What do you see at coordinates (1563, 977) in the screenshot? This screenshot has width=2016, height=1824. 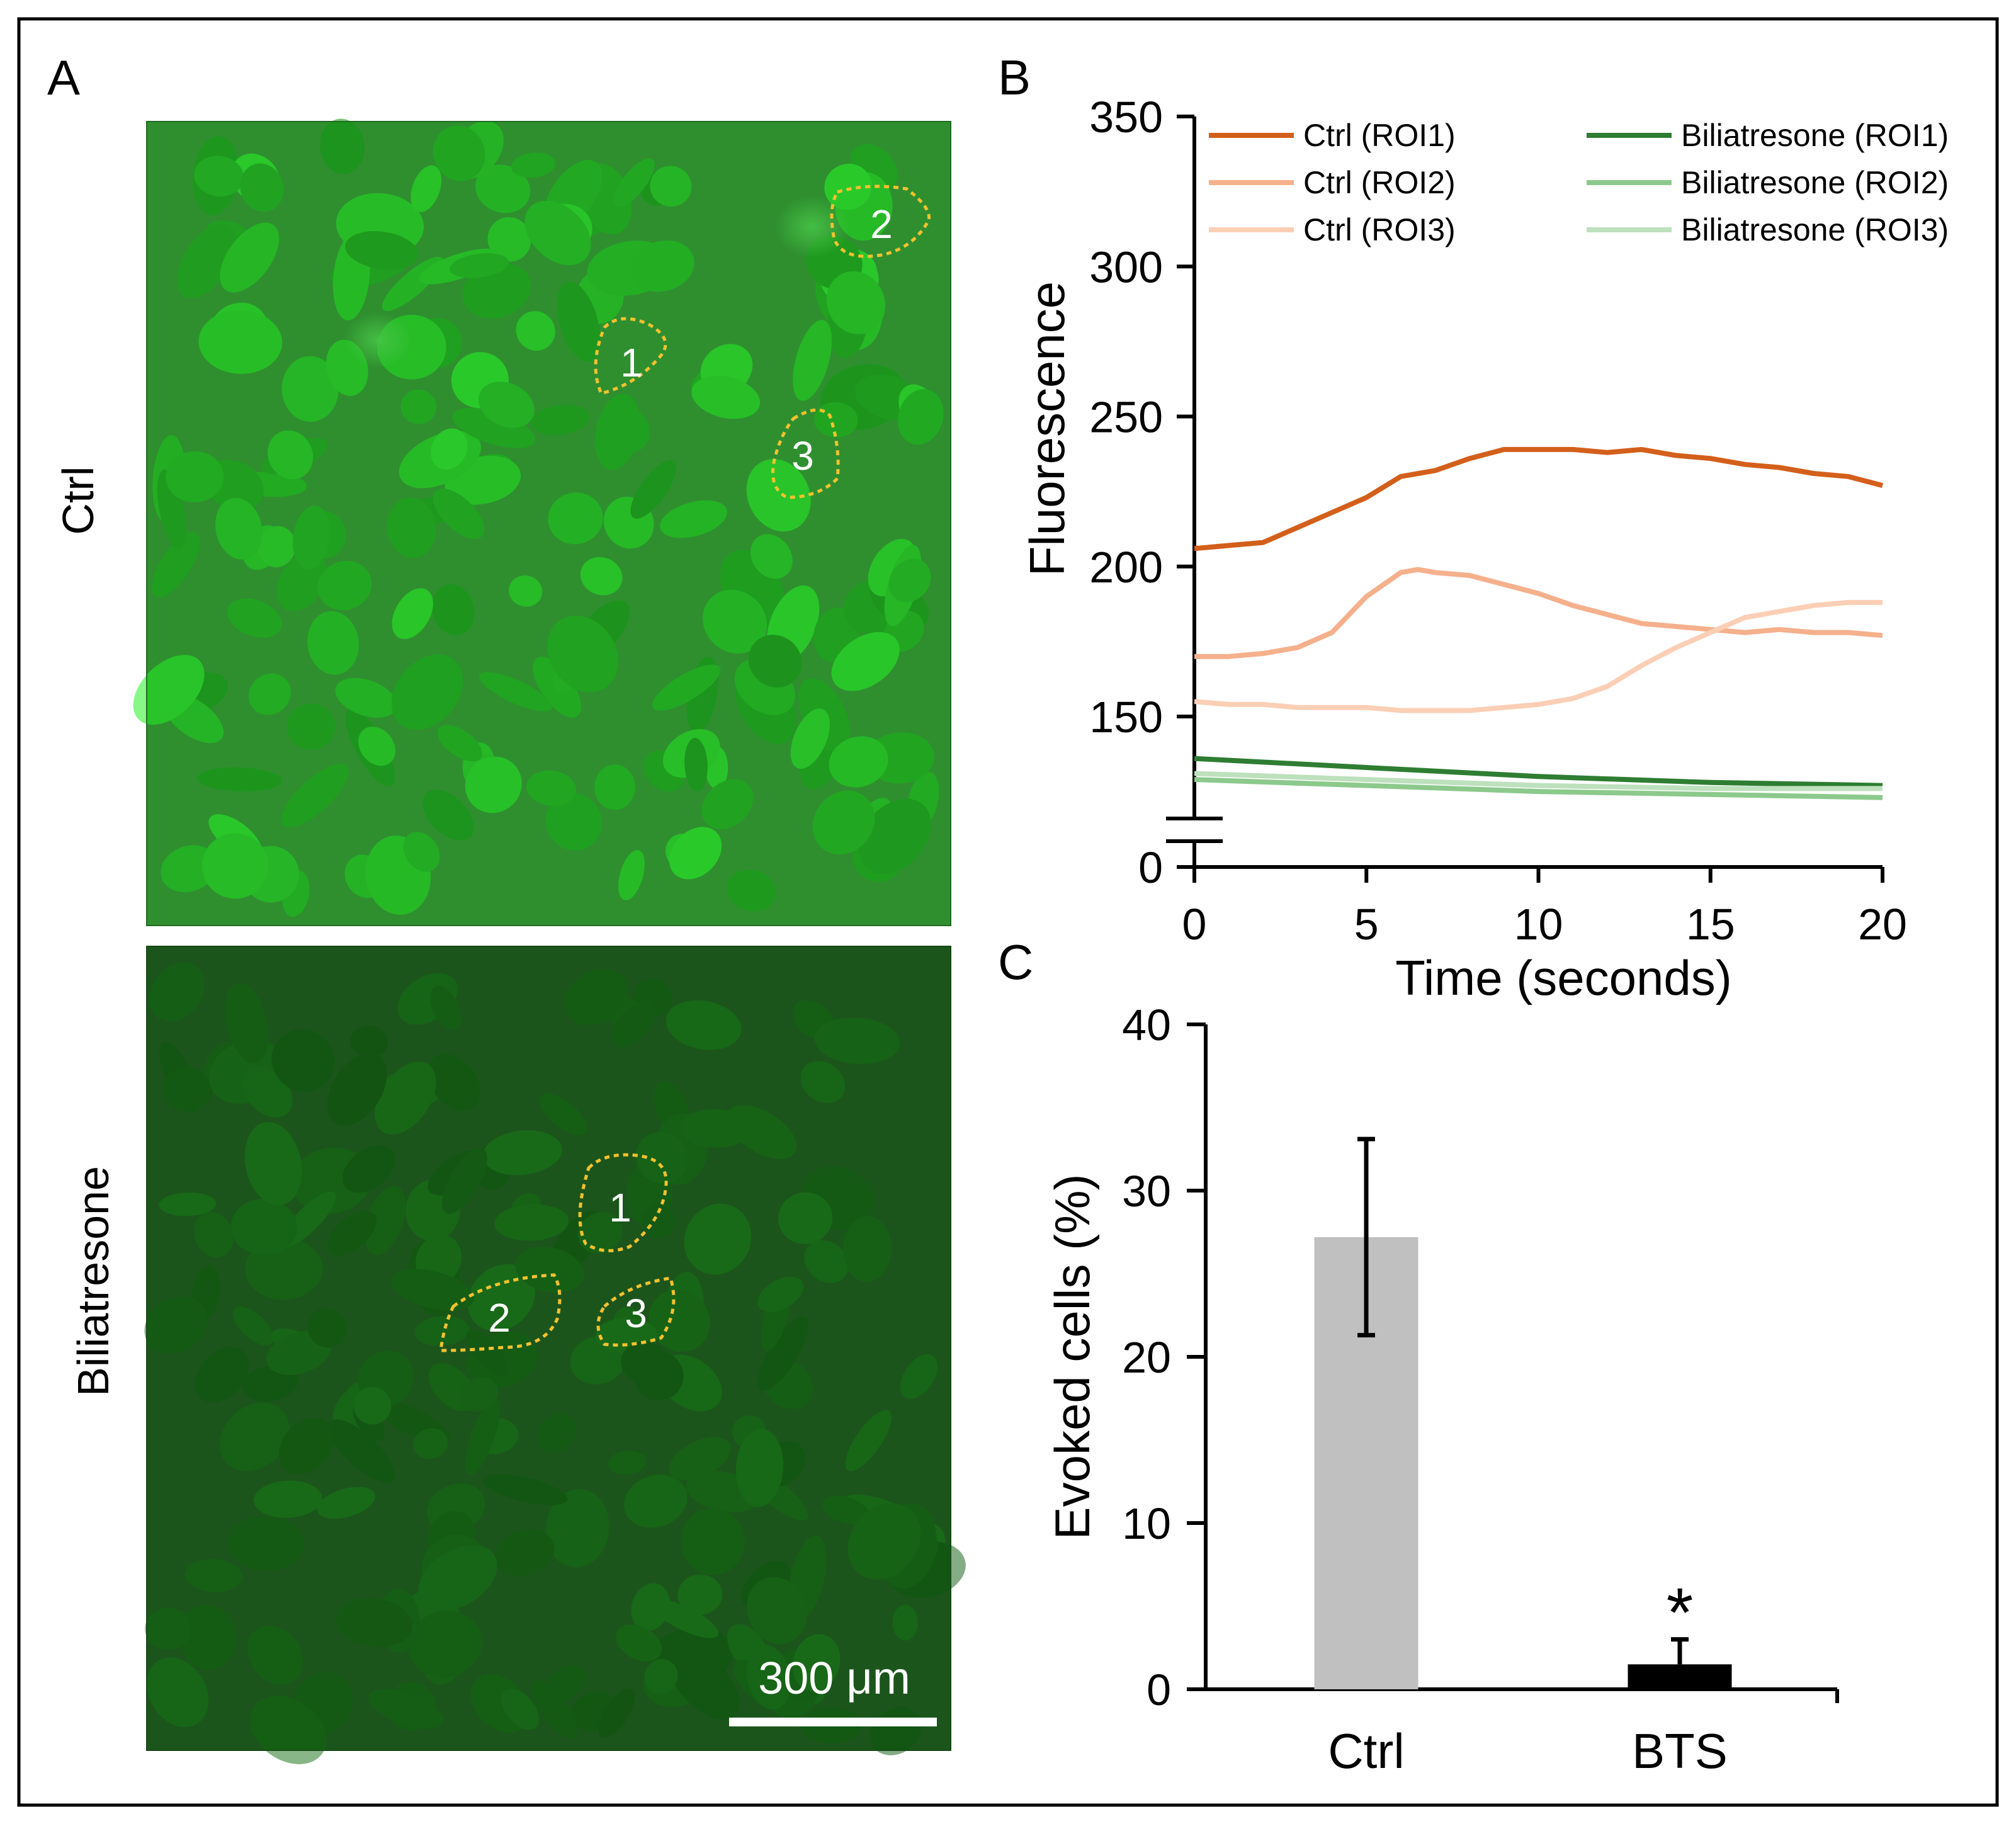 I see `x-axis-label: Time (seconds)` at bounding box center [1563, 977].